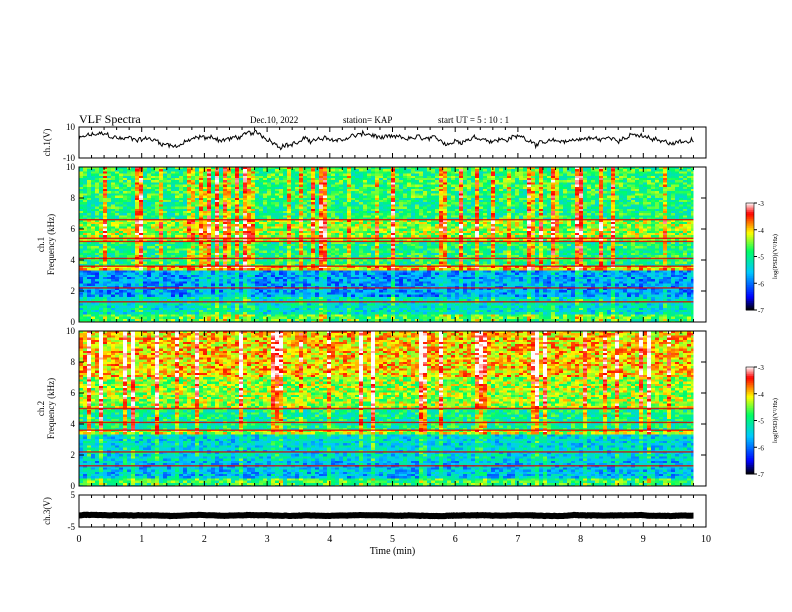 The height and width of the screenshot is (612, 792). What do you see at coordinates (392, 551) in the screenshot?
I see `xaxis-title: Time (min)` at bounding box center [392, 551].